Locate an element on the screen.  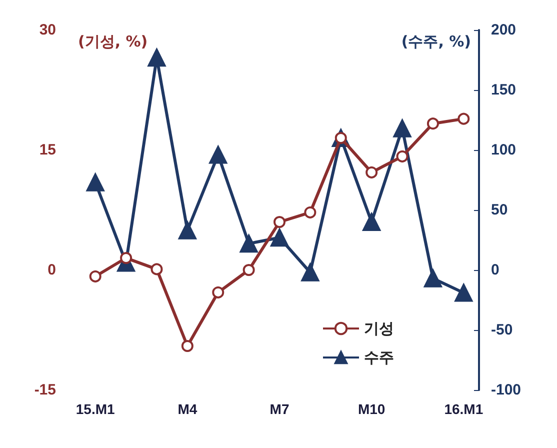
x-tick-label: M7 is located at coordinates (280, 409).